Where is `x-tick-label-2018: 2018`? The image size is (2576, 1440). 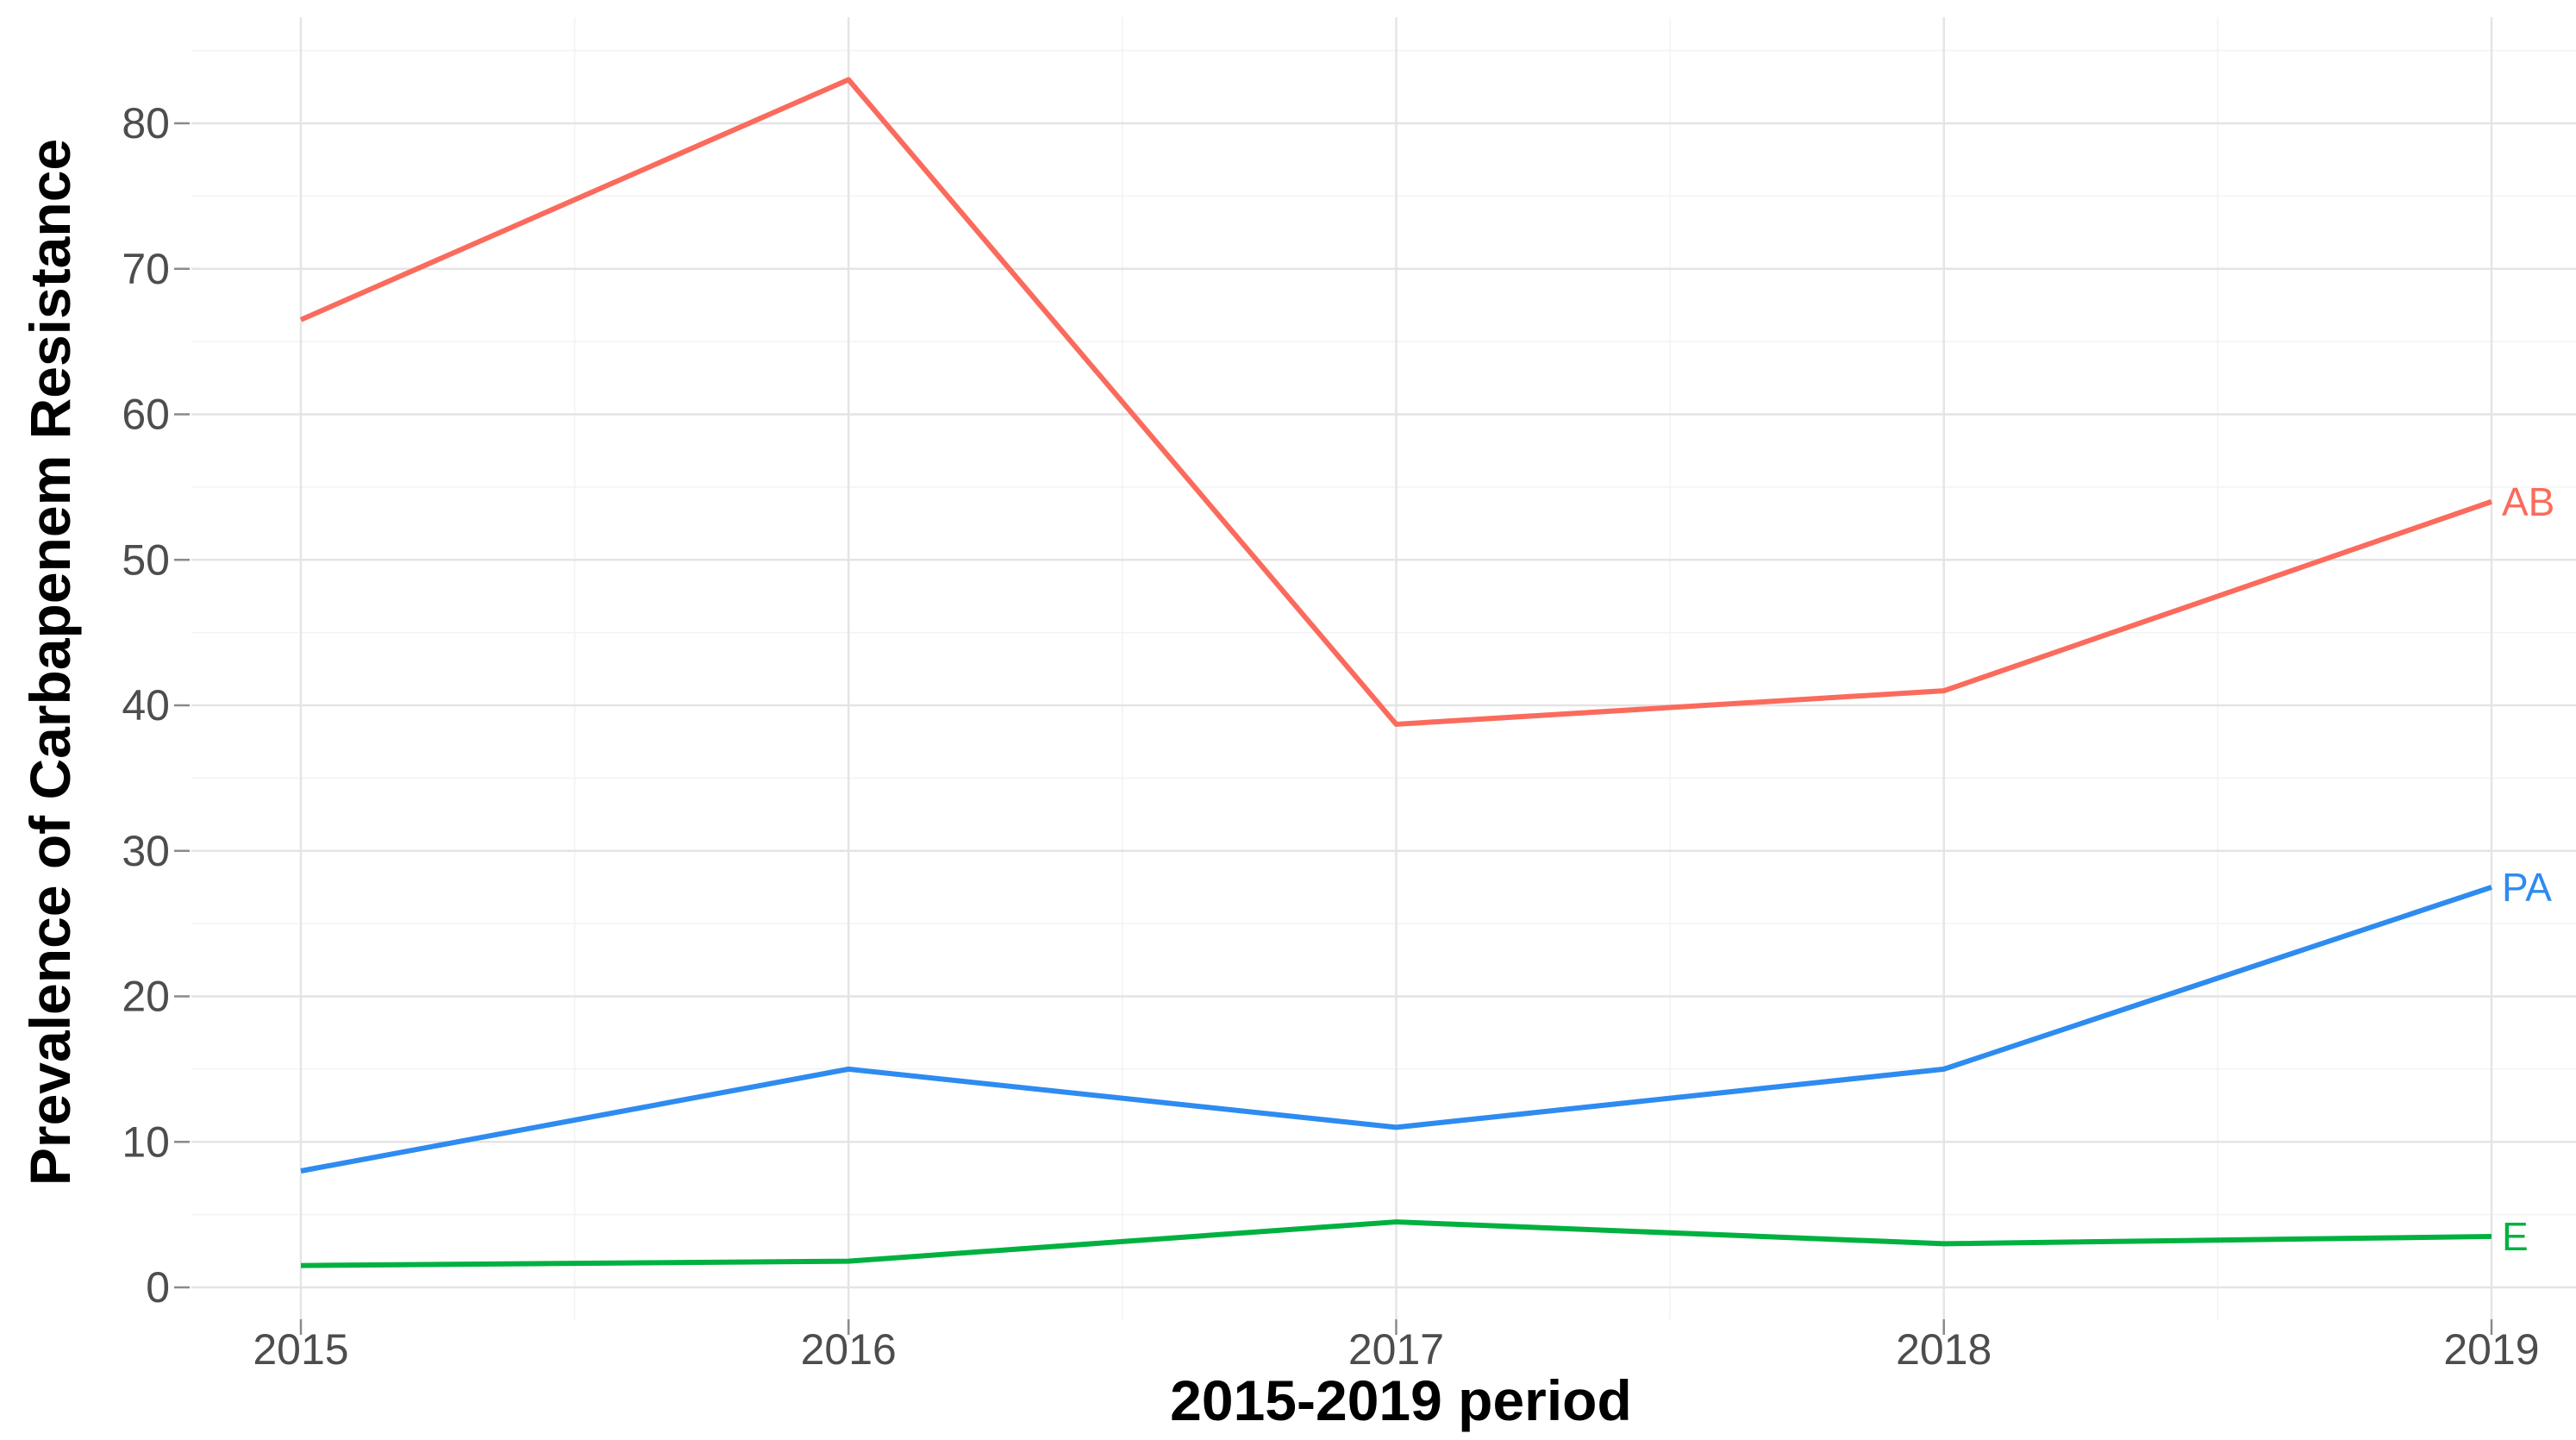 x-tick-label-2018: 2018 is located at coordinates (1943, 1349).